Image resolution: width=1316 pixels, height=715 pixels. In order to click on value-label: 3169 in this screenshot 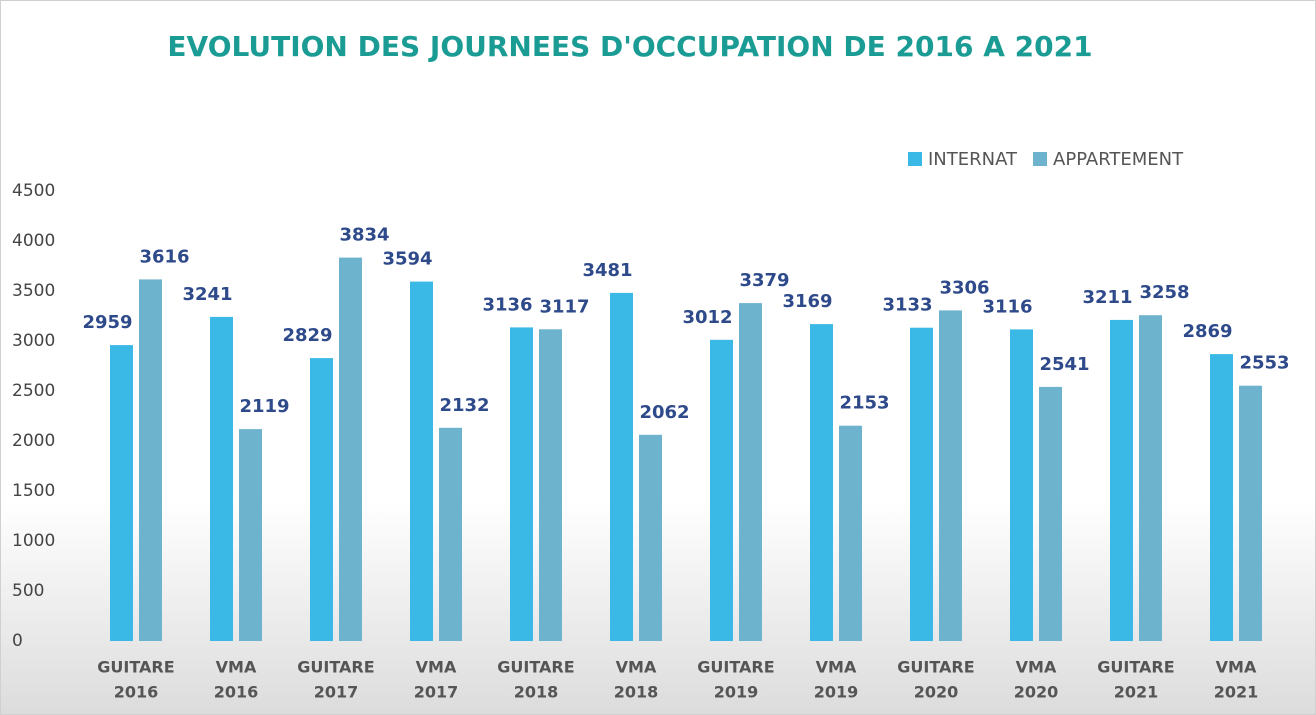, I will do `click(807, 301)`.